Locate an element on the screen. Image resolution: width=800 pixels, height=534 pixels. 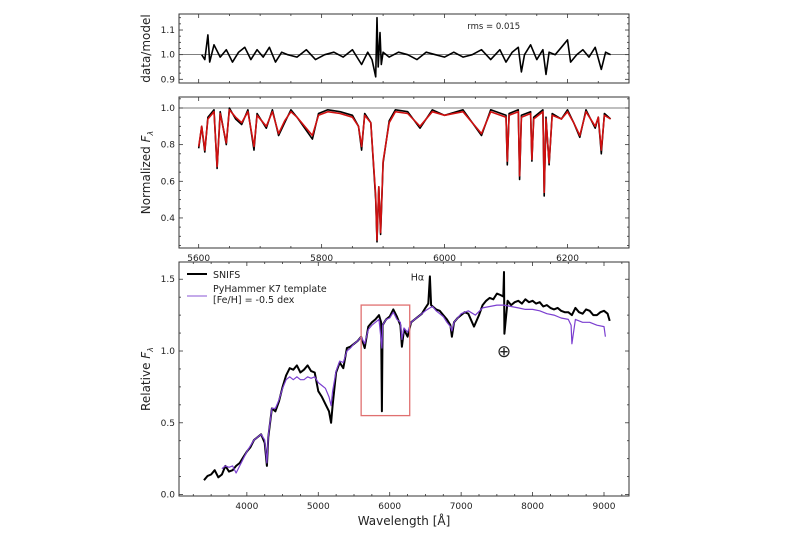
axes-frame is located at coordinates (404, 48).